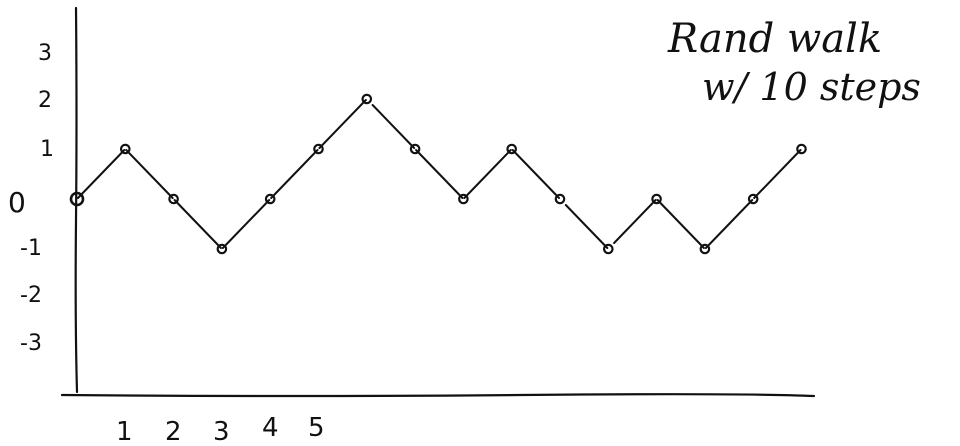 The height and width of the screenshot is (446, 960). Describe the element at coordinates (31, 248) in the screenshot. I see `y-tick-label: -1` at that location.